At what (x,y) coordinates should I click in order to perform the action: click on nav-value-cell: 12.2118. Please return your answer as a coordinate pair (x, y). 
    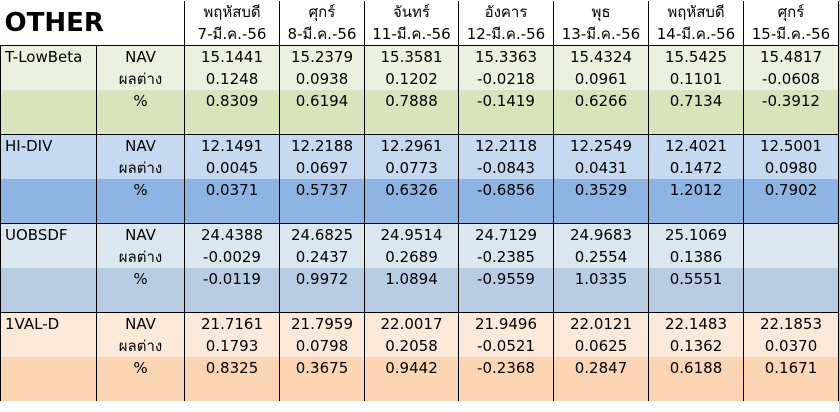
    Looking at the image, I should click on (506, 145).